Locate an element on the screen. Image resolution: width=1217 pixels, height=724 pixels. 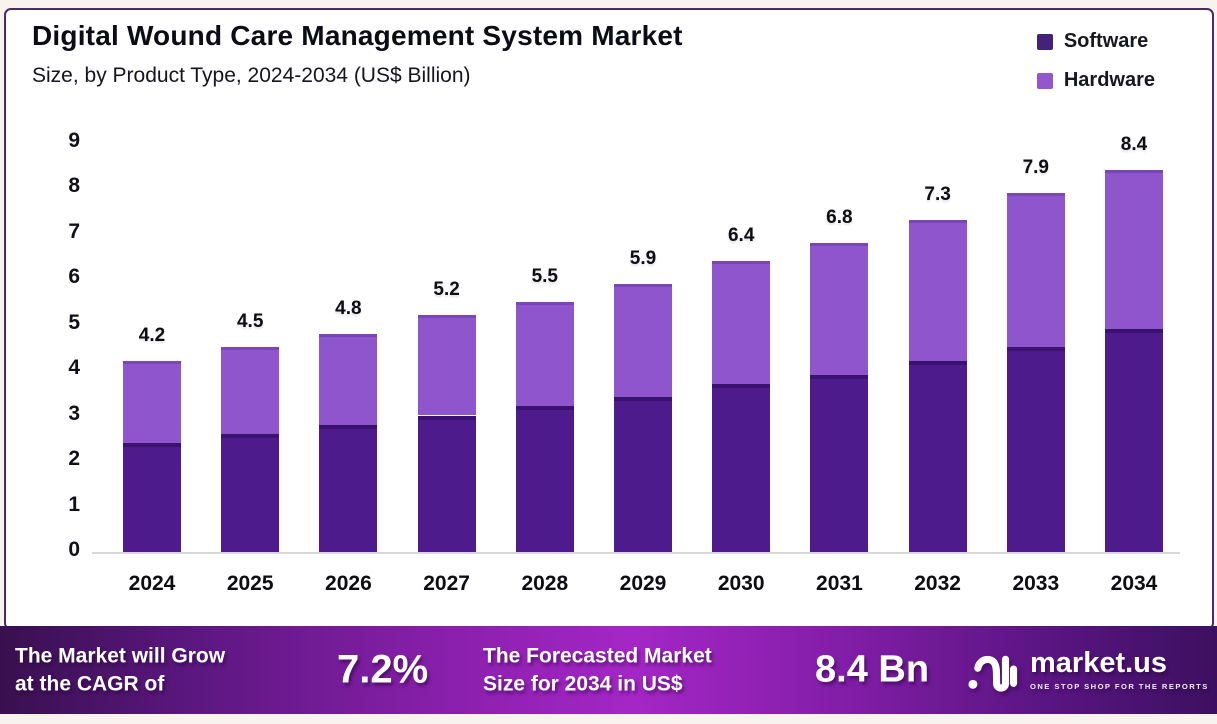
x-axis-tick-label: 2033 is located at coordinates (1036, 583).